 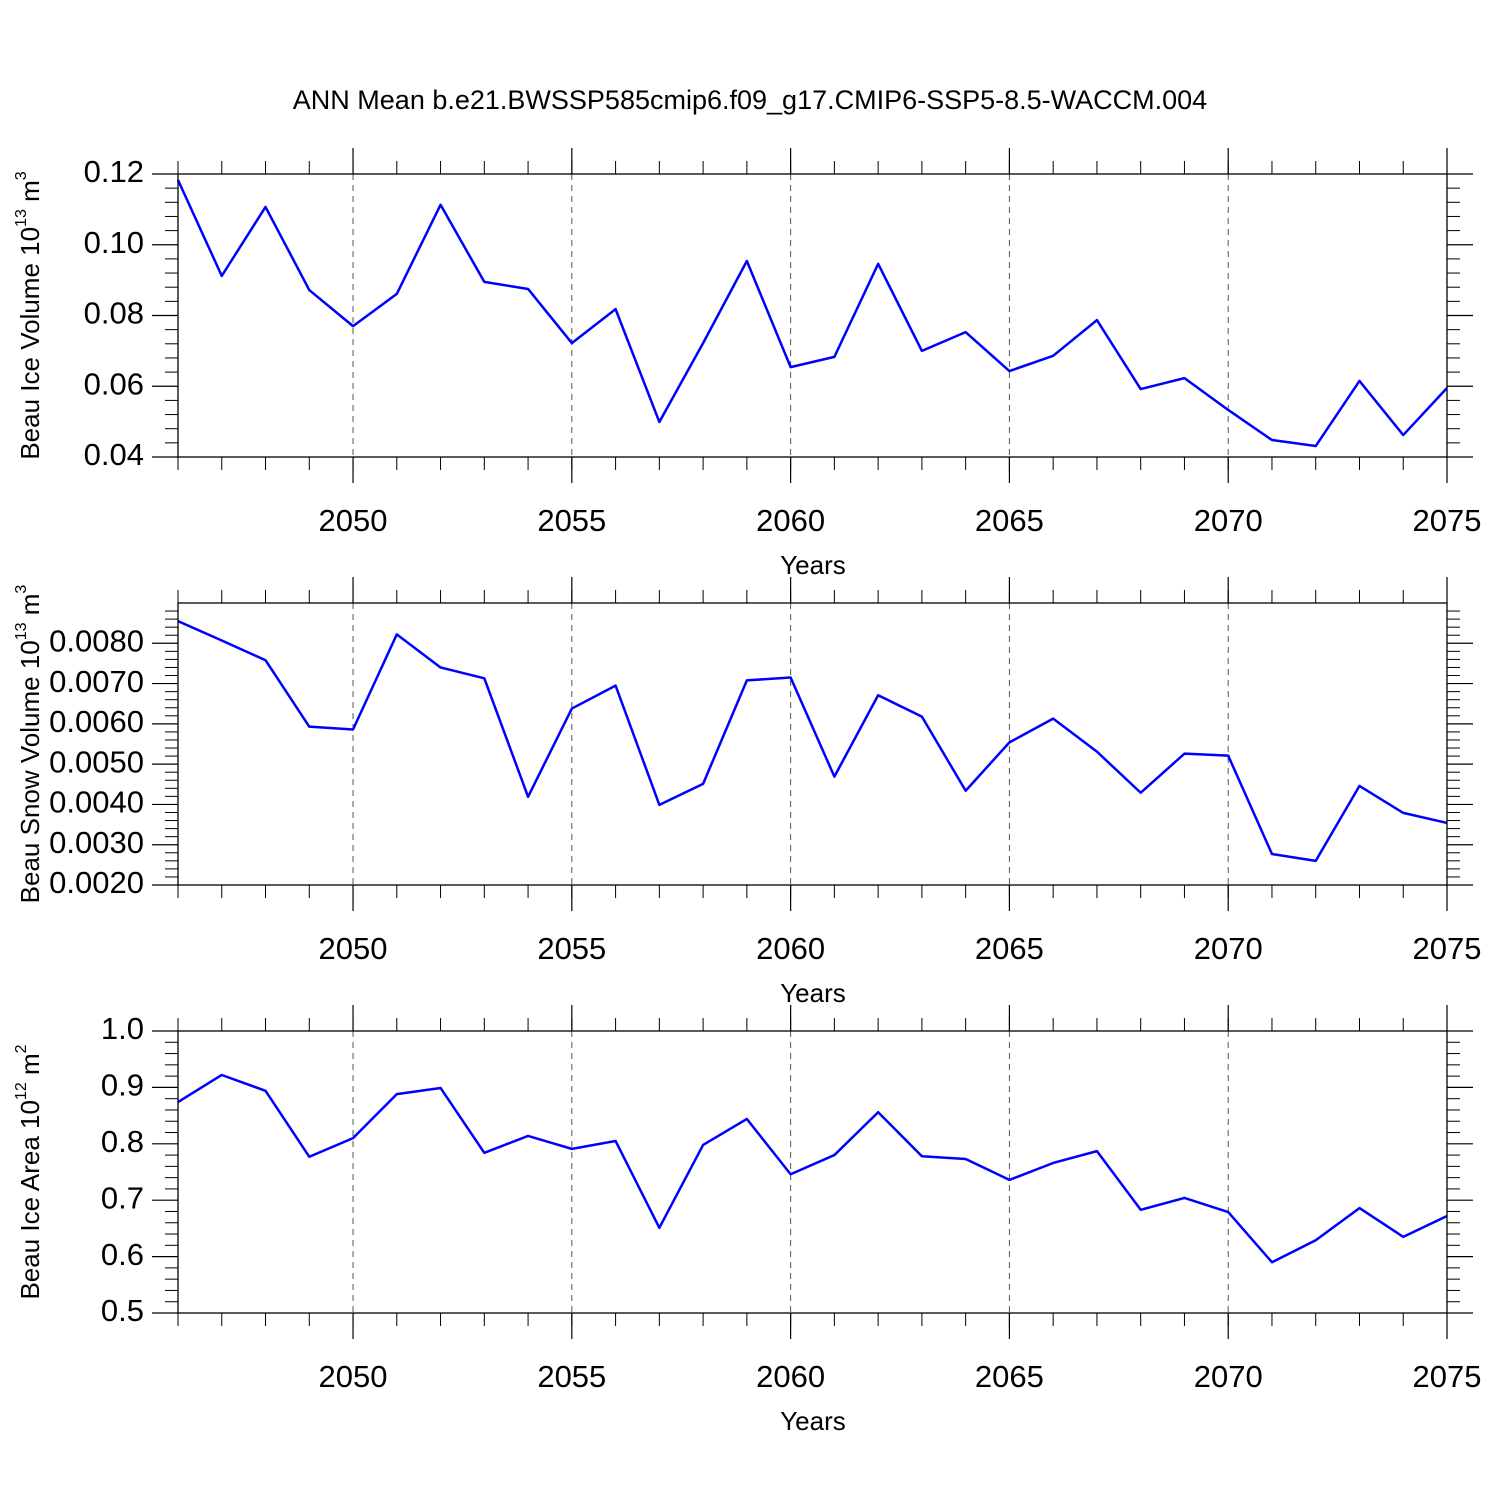 I want to click on y-tick-label: 0.0020, so click(x=96, y=882).